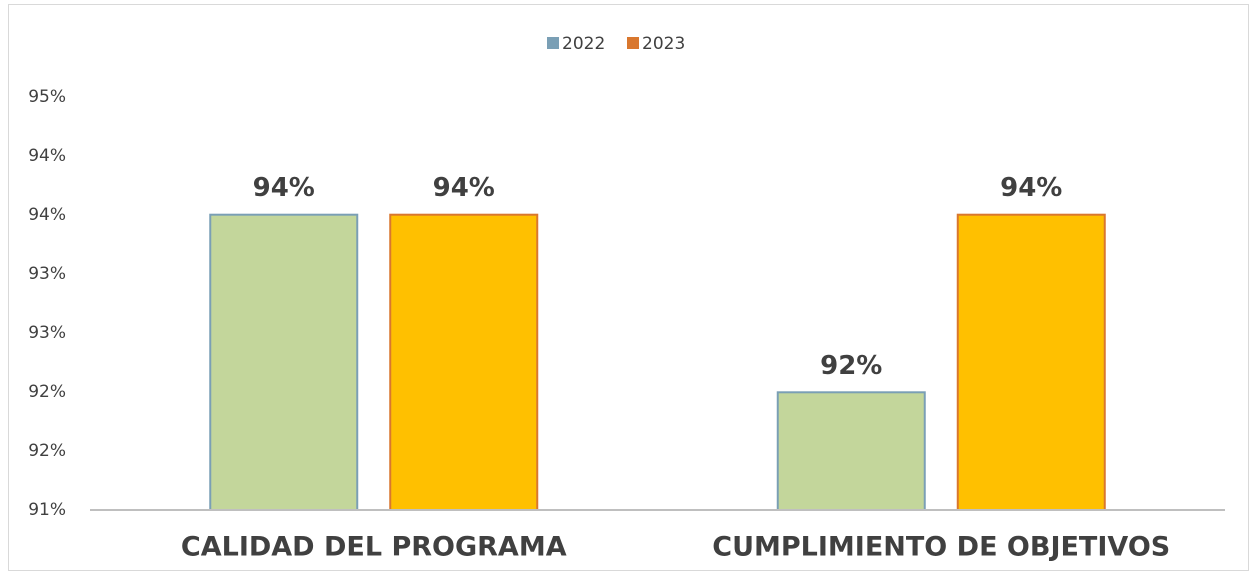  What do you see at coordinates (663, 44) in the screenshot?
I see `legend-label: 2023` at bounding box center [663, 44].